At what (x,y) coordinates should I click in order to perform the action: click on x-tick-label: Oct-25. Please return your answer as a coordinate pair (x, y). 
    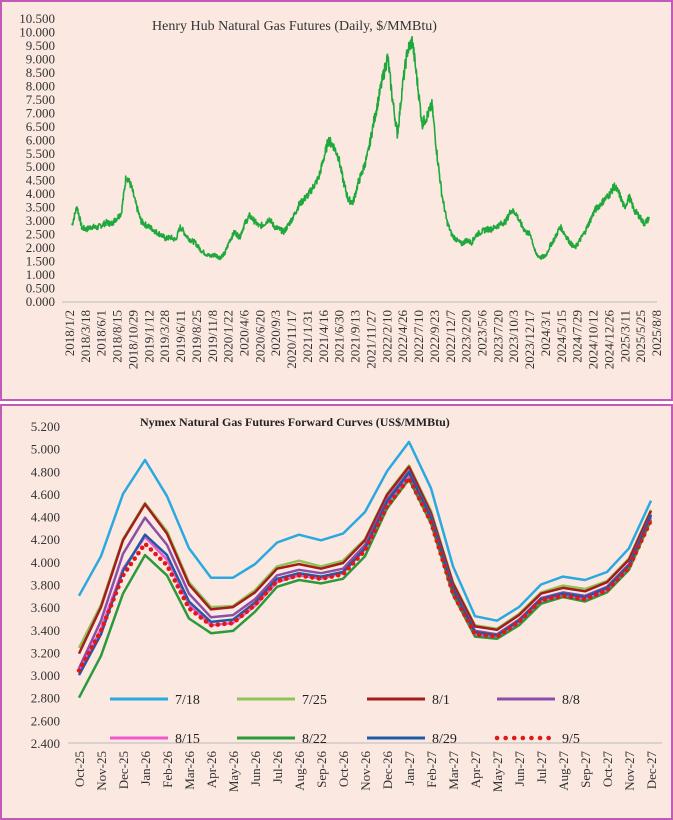
    Looking at the image, I should click on (79, 769).